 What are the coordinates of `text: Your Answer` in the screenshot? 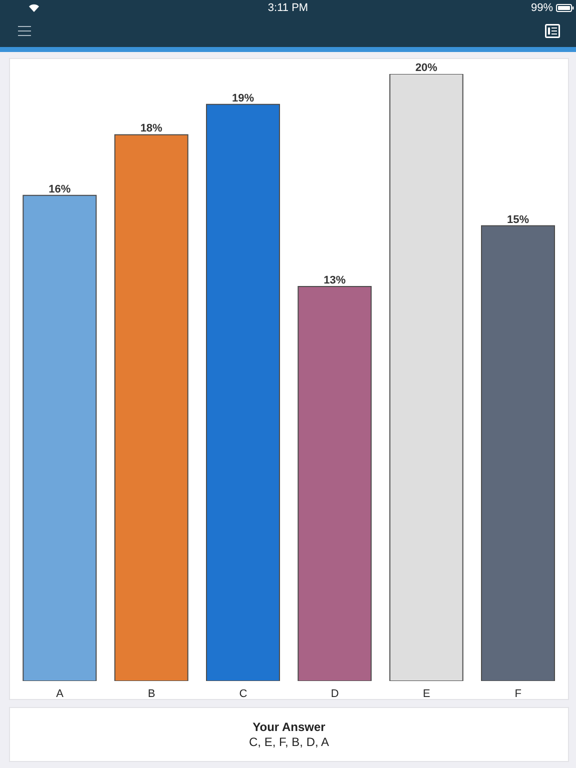 It's located at (289, 727).